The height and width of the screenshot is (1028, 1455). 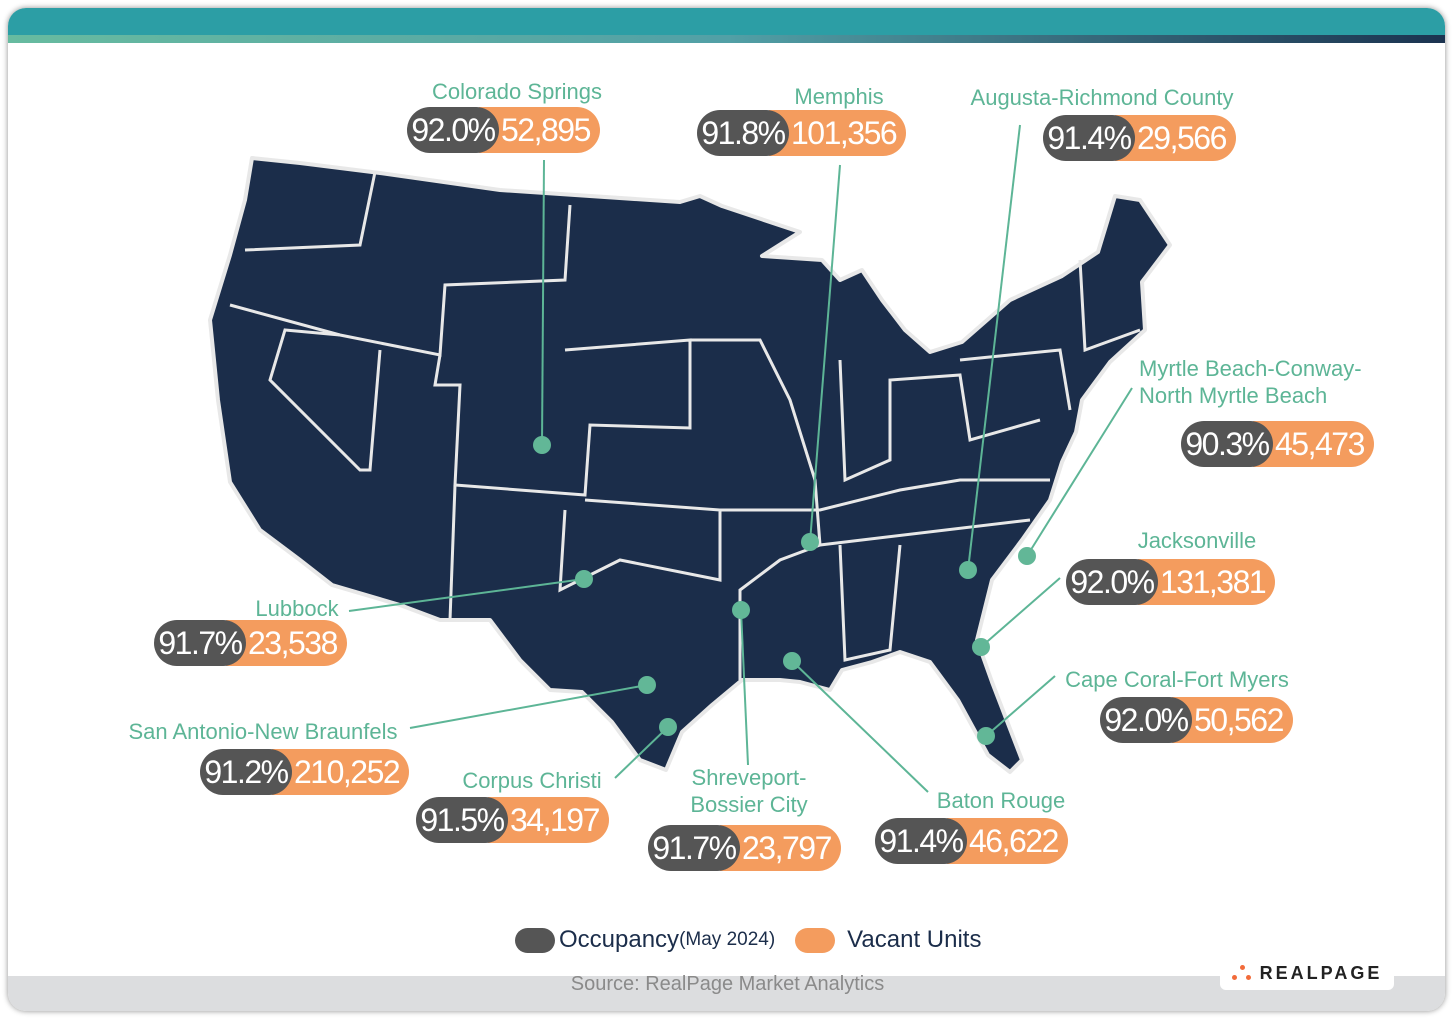 I want to click on market-name: Augusta-Richmond County, so click(x=1102, y=97).